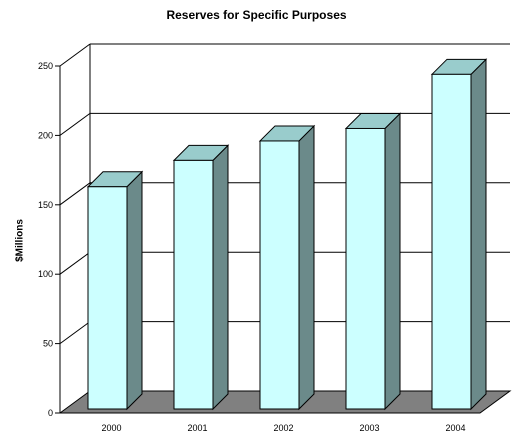 This screenshot has width=513, height=434. What do you see at coordinates (45, 66) in the screenshot?
I see `y-tick-label: 250` at bounding box center [45, 66].